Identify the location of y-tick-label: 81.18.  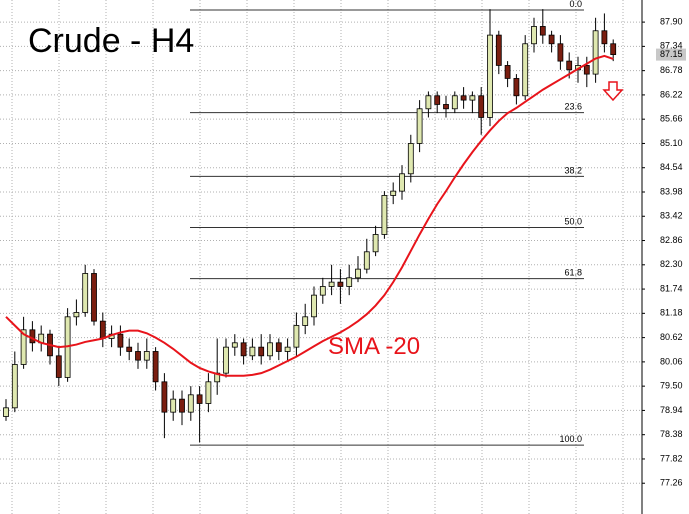
(671, 313).